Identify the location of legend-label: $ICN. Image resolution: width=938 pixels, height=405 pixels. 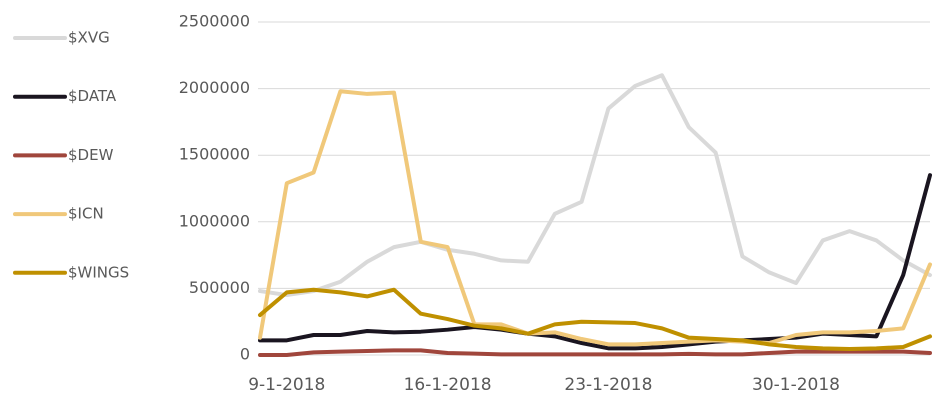
(86, 214).